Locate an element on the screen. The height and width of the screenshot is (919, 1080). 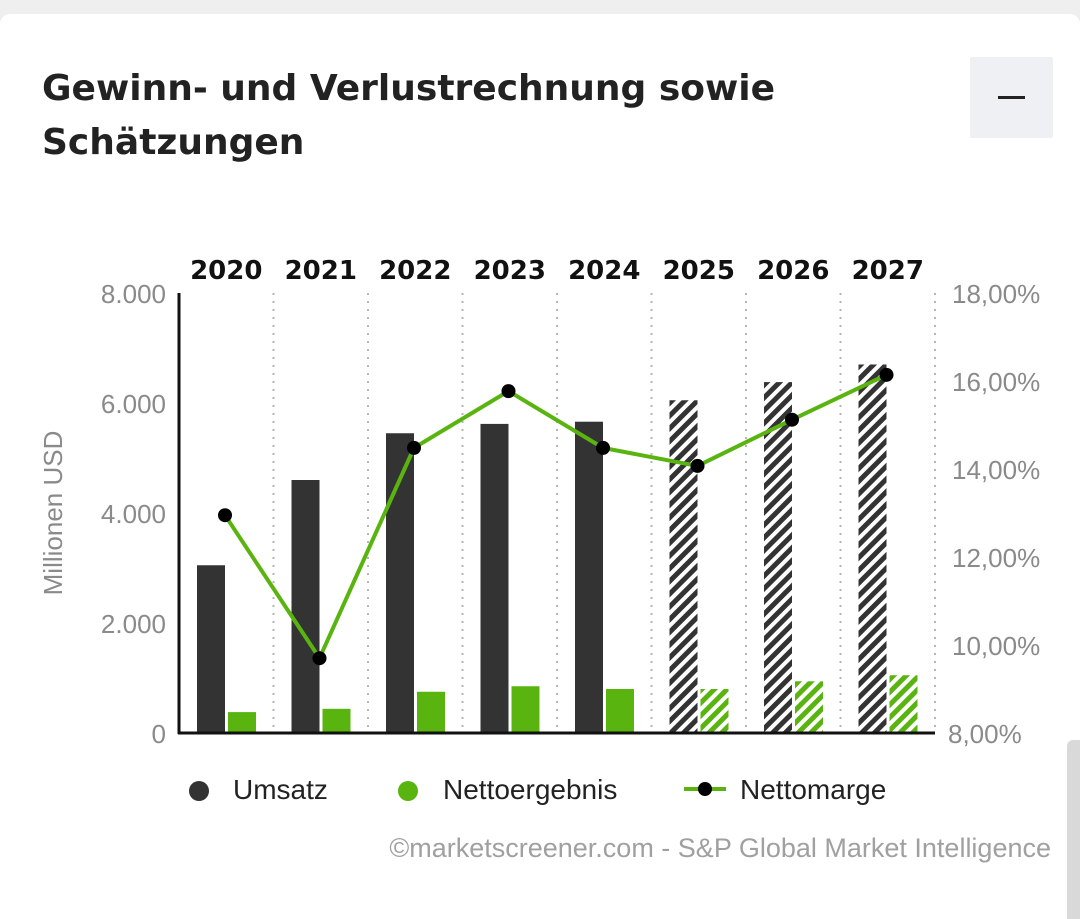
y-tick-label: 6.000 is located at coordinates (133, 404).